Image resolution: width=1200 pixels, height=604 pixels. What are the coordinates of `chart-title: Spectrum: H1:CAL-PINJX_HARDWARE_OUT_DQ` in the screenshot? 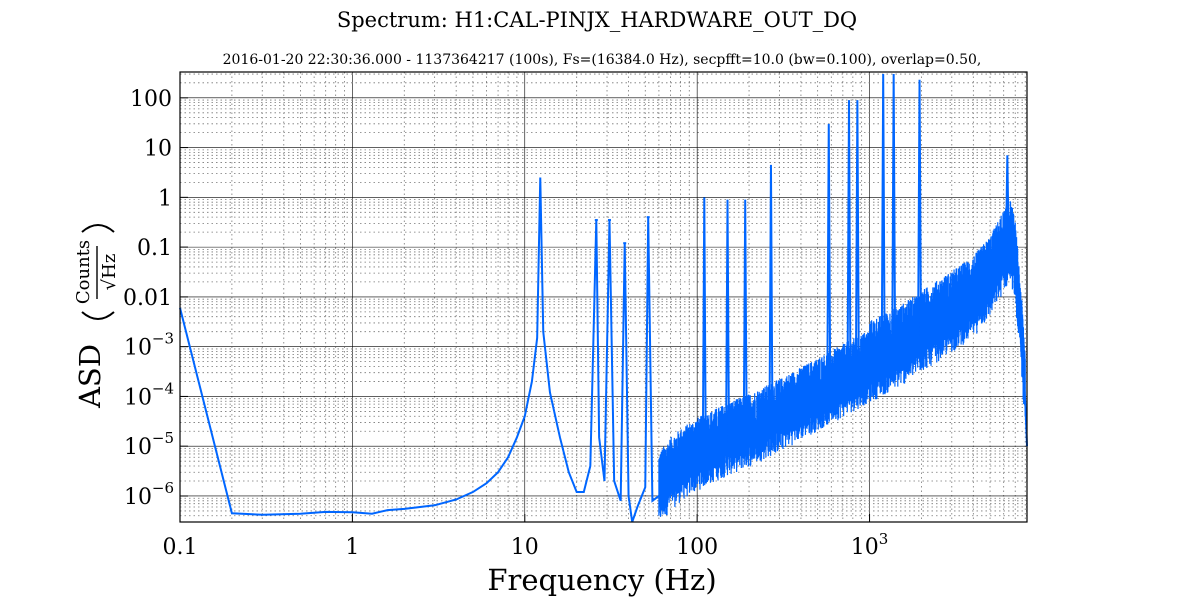 It's located at (597, 20).